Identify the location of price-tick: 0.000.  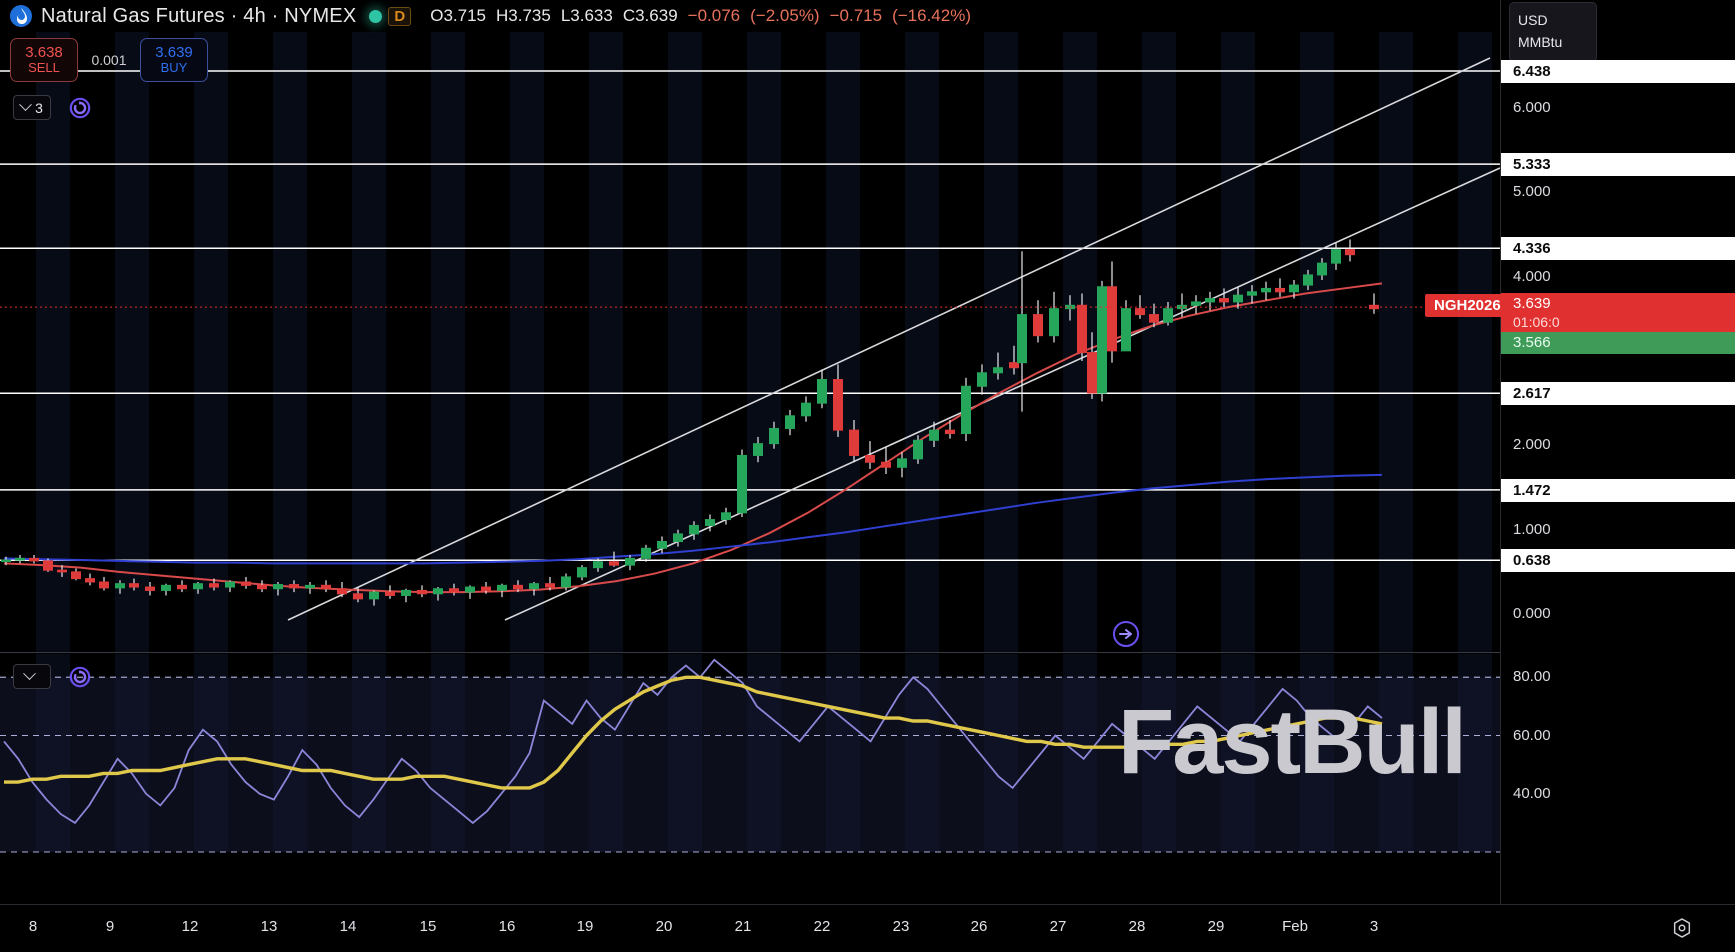
(1532, 614).